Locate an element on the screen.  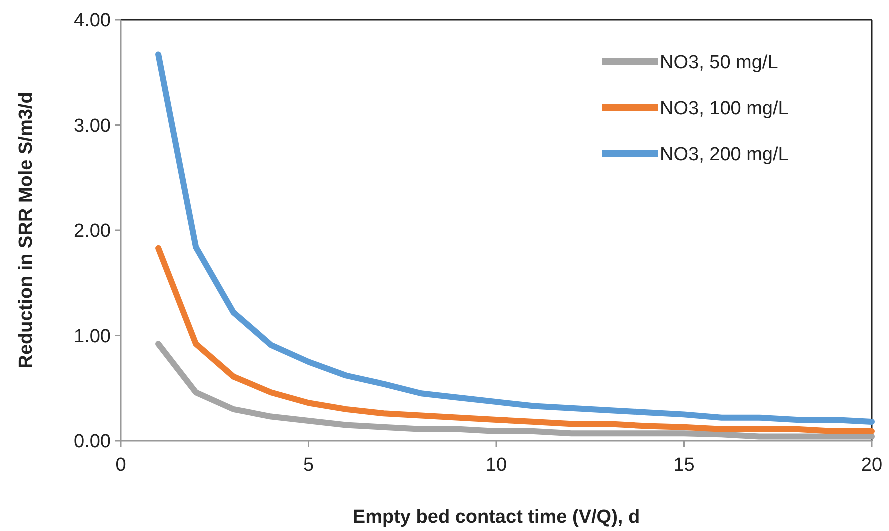
x-tick-label: 5 is located at coordinates (308, 465).